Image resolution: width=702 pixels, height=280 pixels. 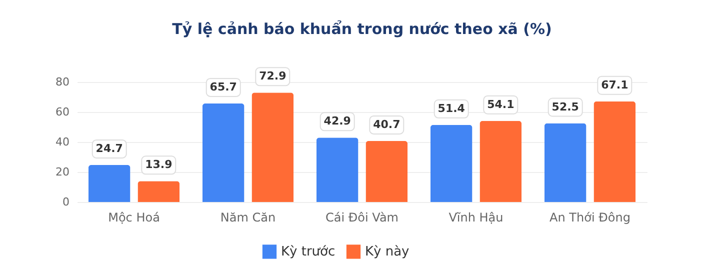 I want to click on y-tick-label: 40, so click(x=63, y=142).